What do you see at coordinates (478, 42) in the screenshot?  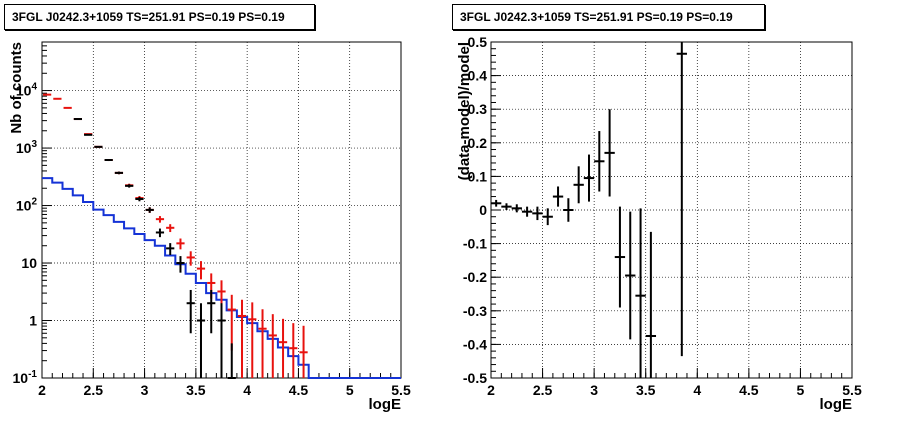 I see `y-tick-label: 0.5` at bounding box center [478, 42].